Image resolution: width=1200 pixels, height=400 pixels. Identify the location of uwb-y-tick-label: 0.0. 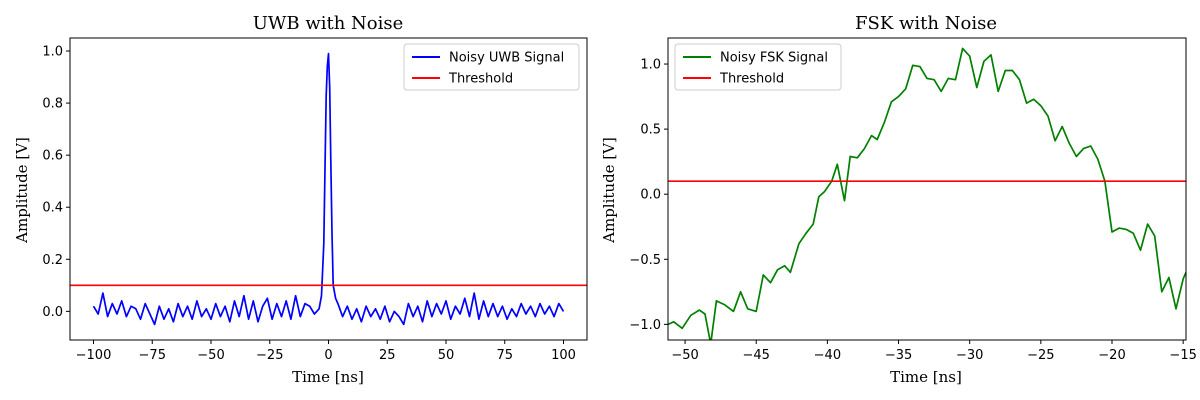
(52, 312).